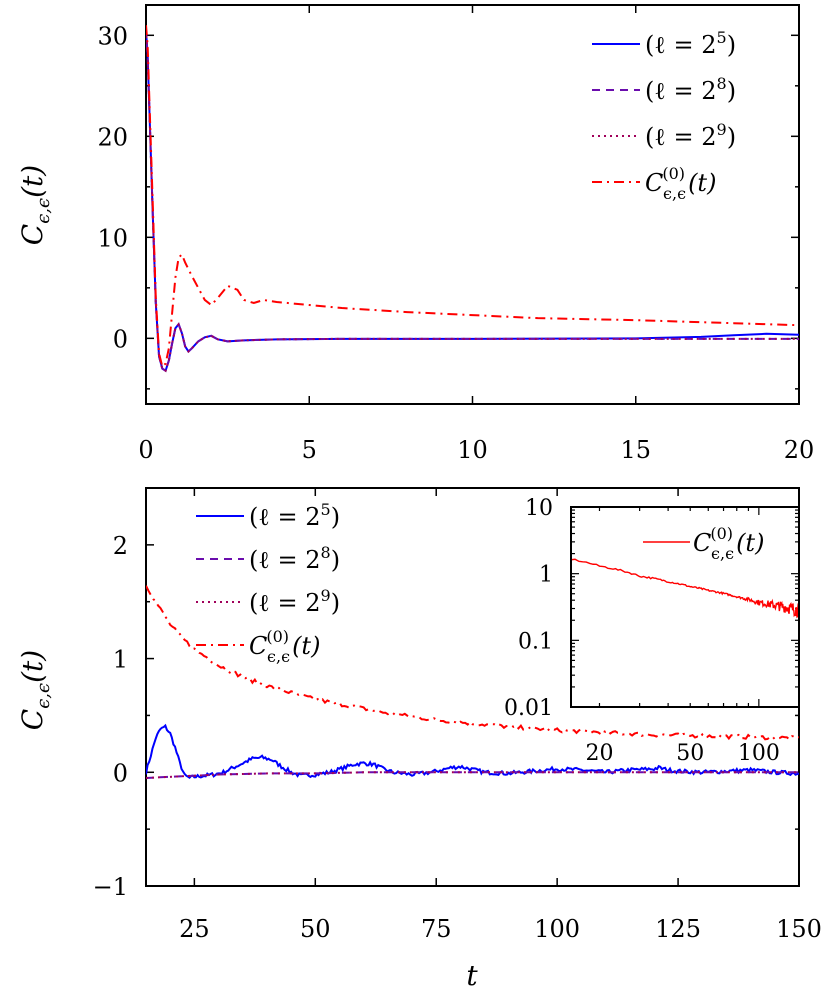 This screenshot has width=830, height=997. Describe the element at coordinates (294, 601) in the screenshot. I see `bottom-legend-label-2: (ℓ = 29)` at that location.